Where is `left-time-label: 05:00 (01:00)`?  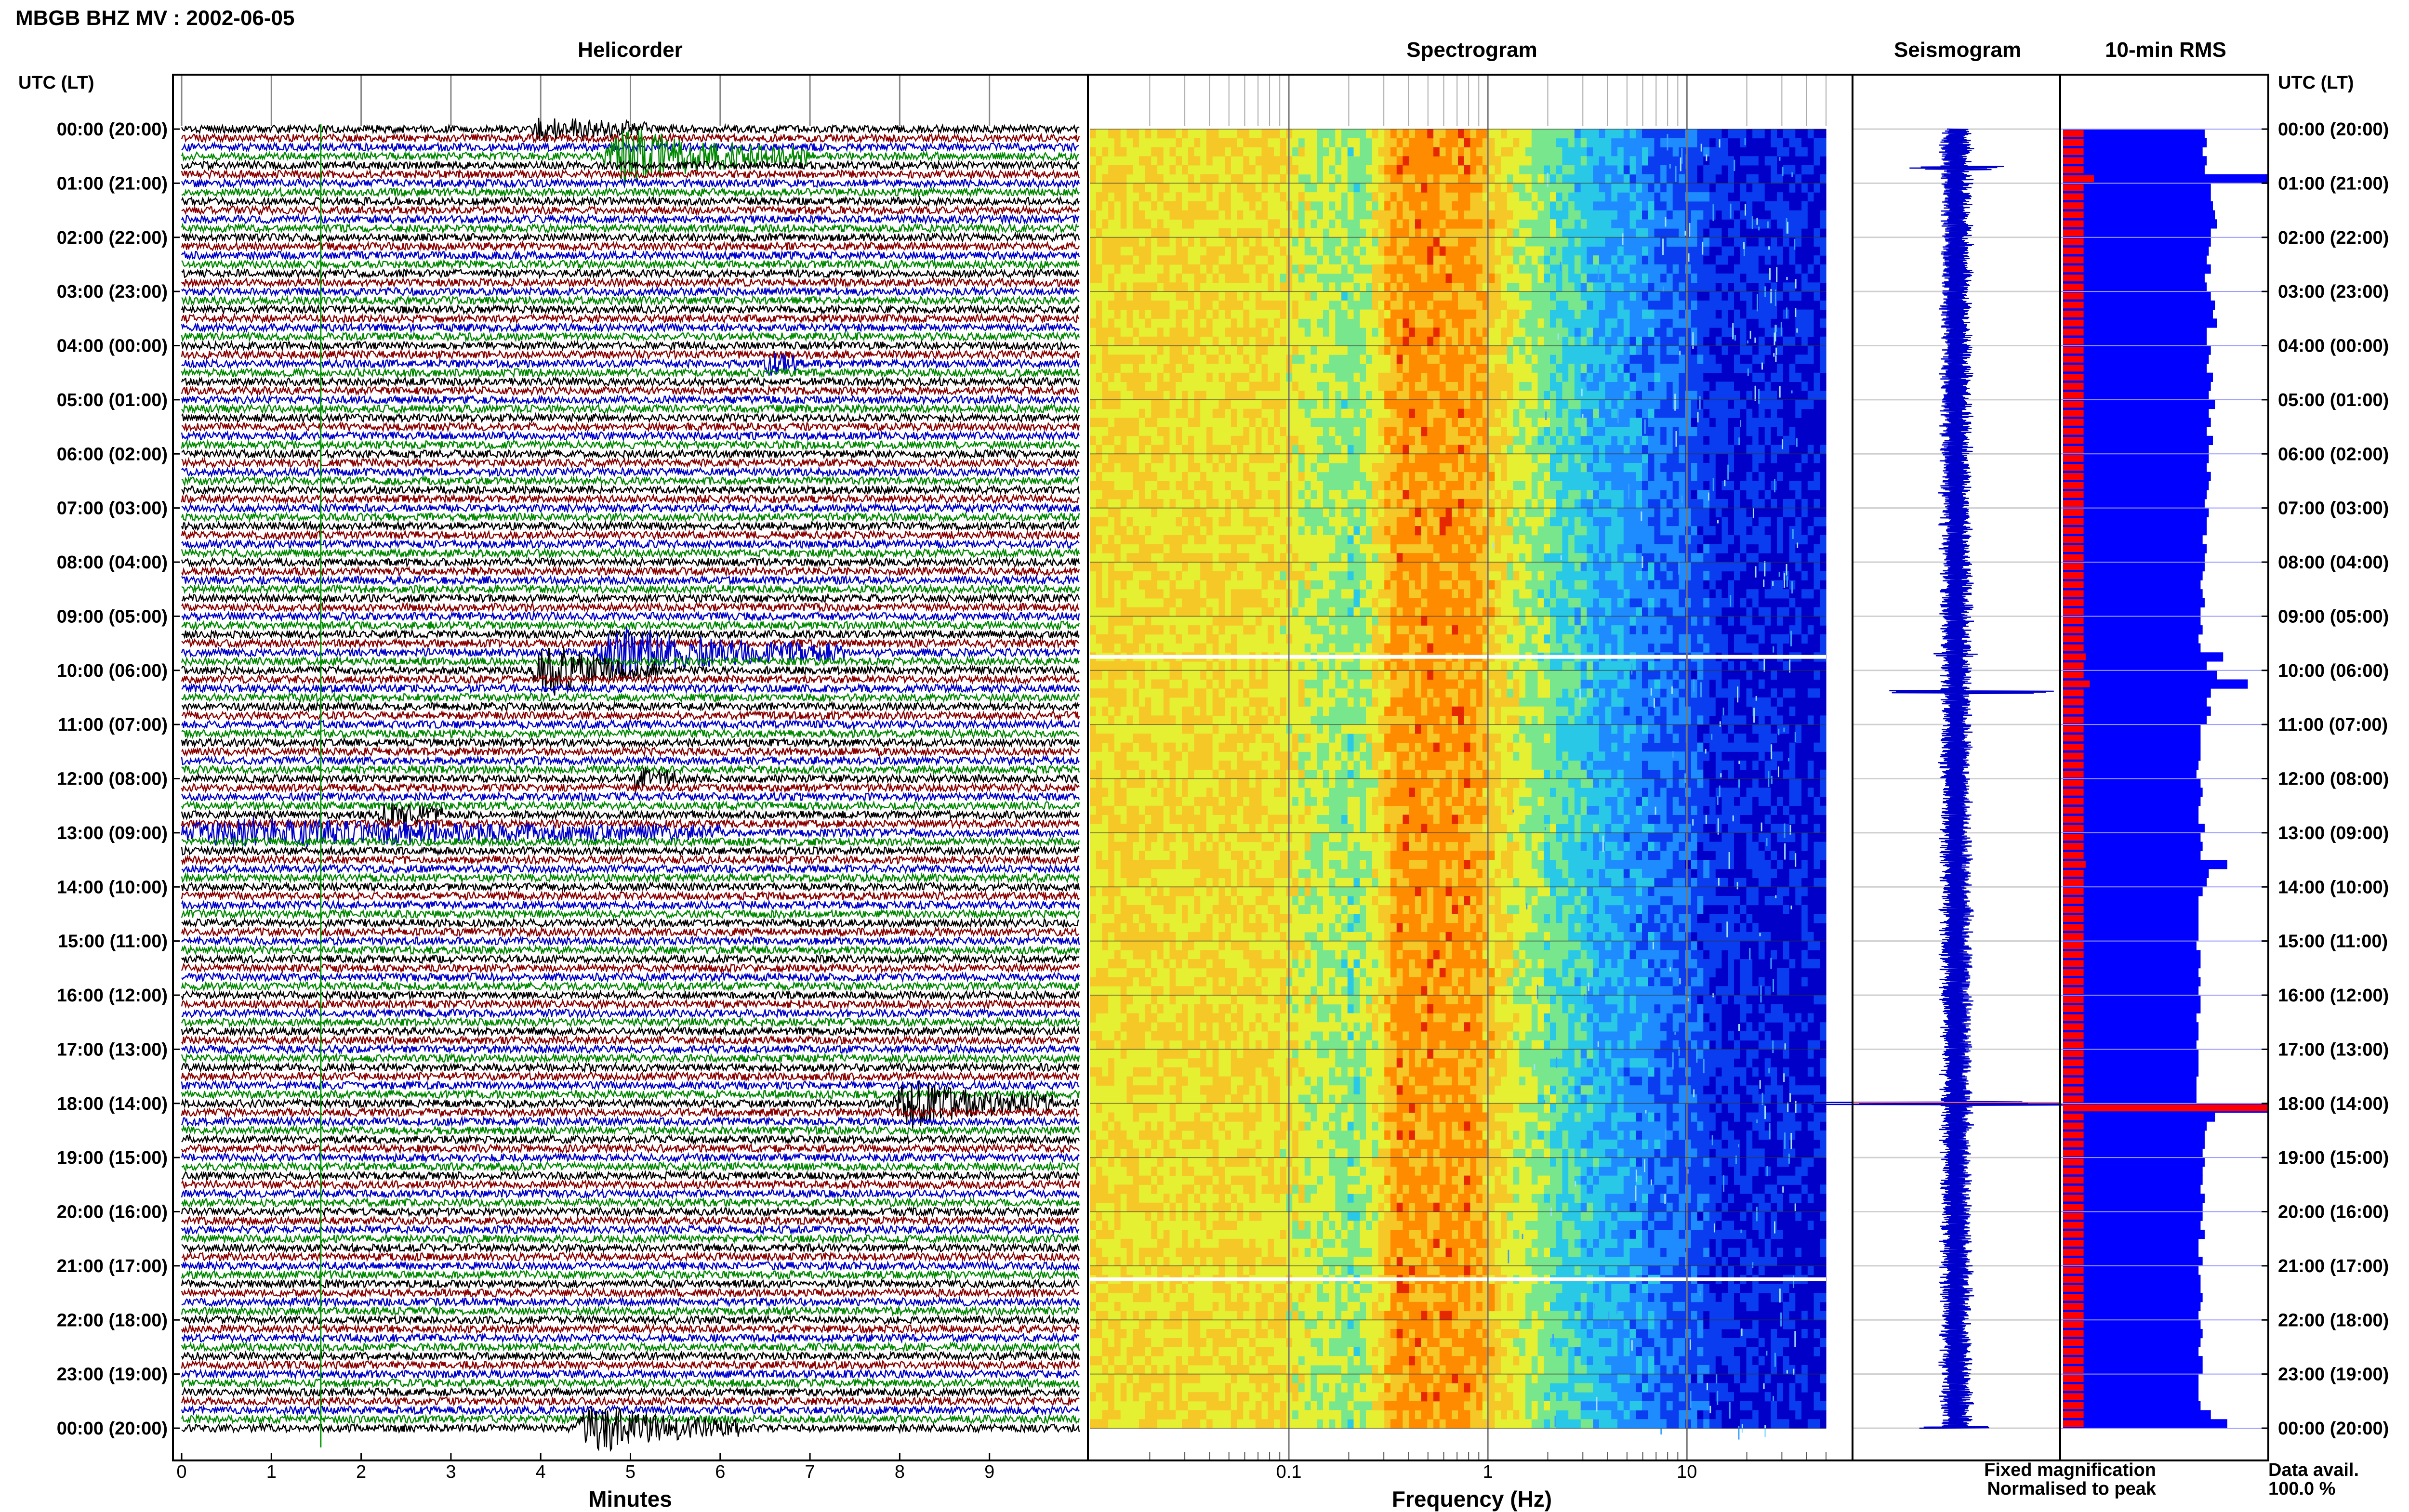
left-time-label: 05:00 (01:00) is located at coordinates (112, 400).